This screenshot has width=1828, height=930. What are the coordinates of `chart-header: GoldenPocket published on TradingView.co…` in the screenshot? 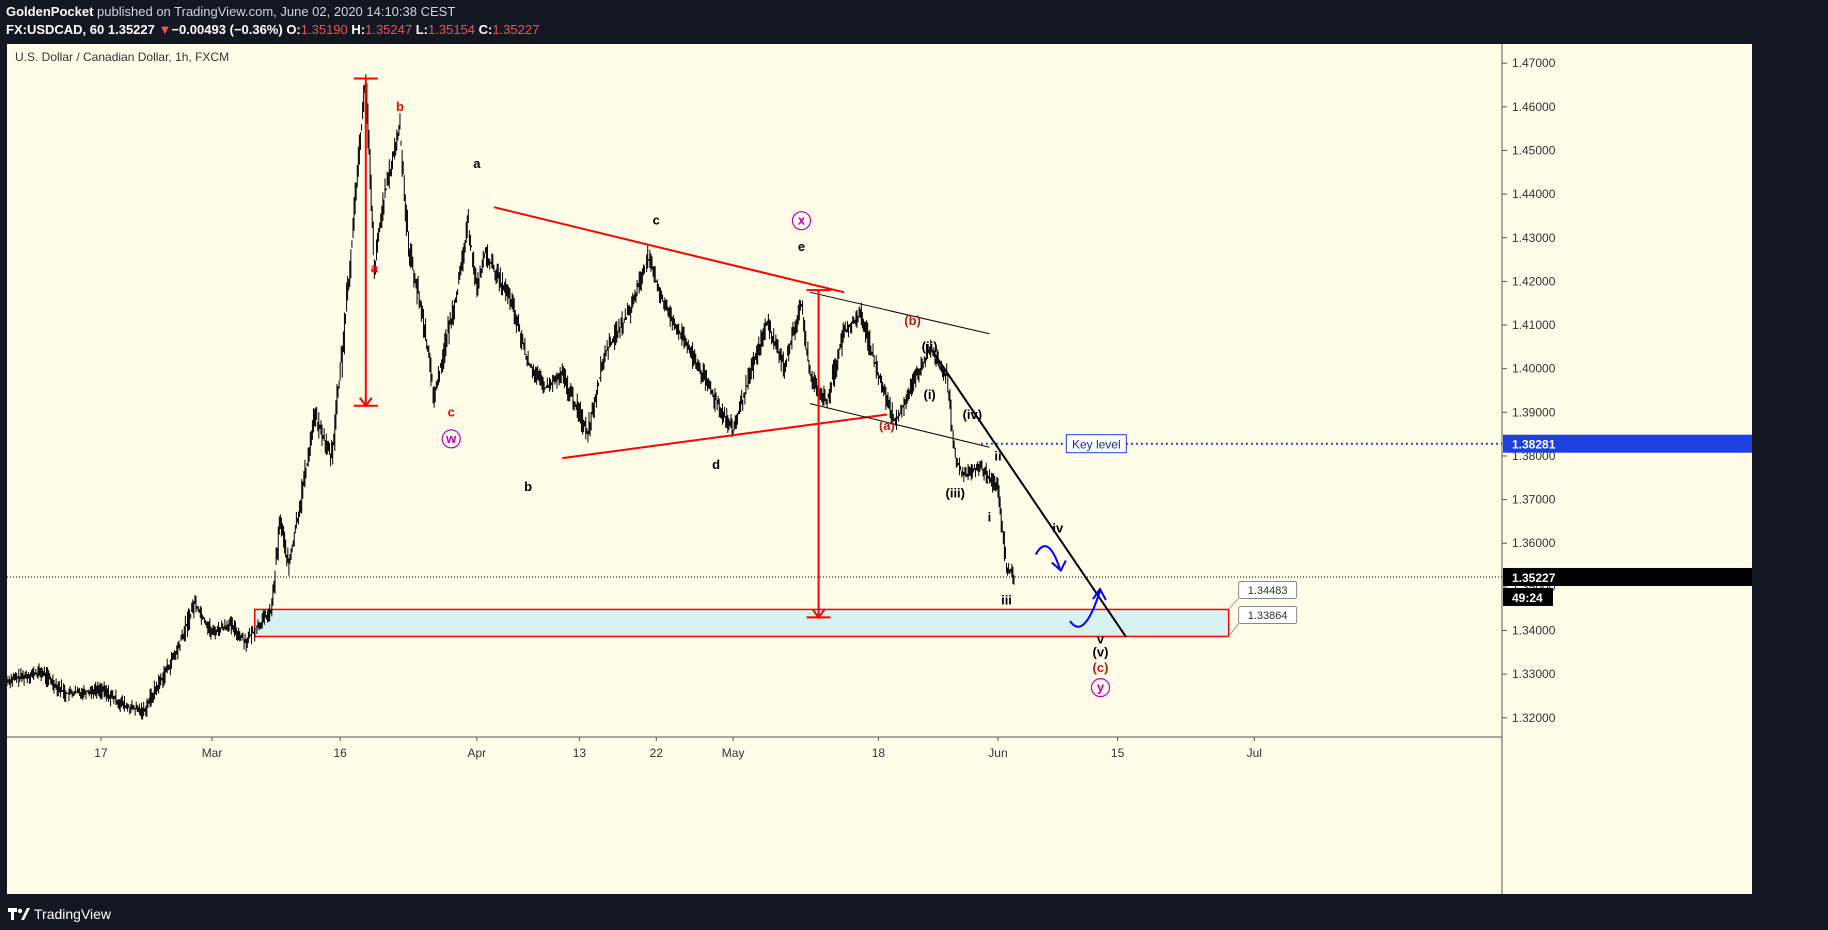 It's located at (914, 22).